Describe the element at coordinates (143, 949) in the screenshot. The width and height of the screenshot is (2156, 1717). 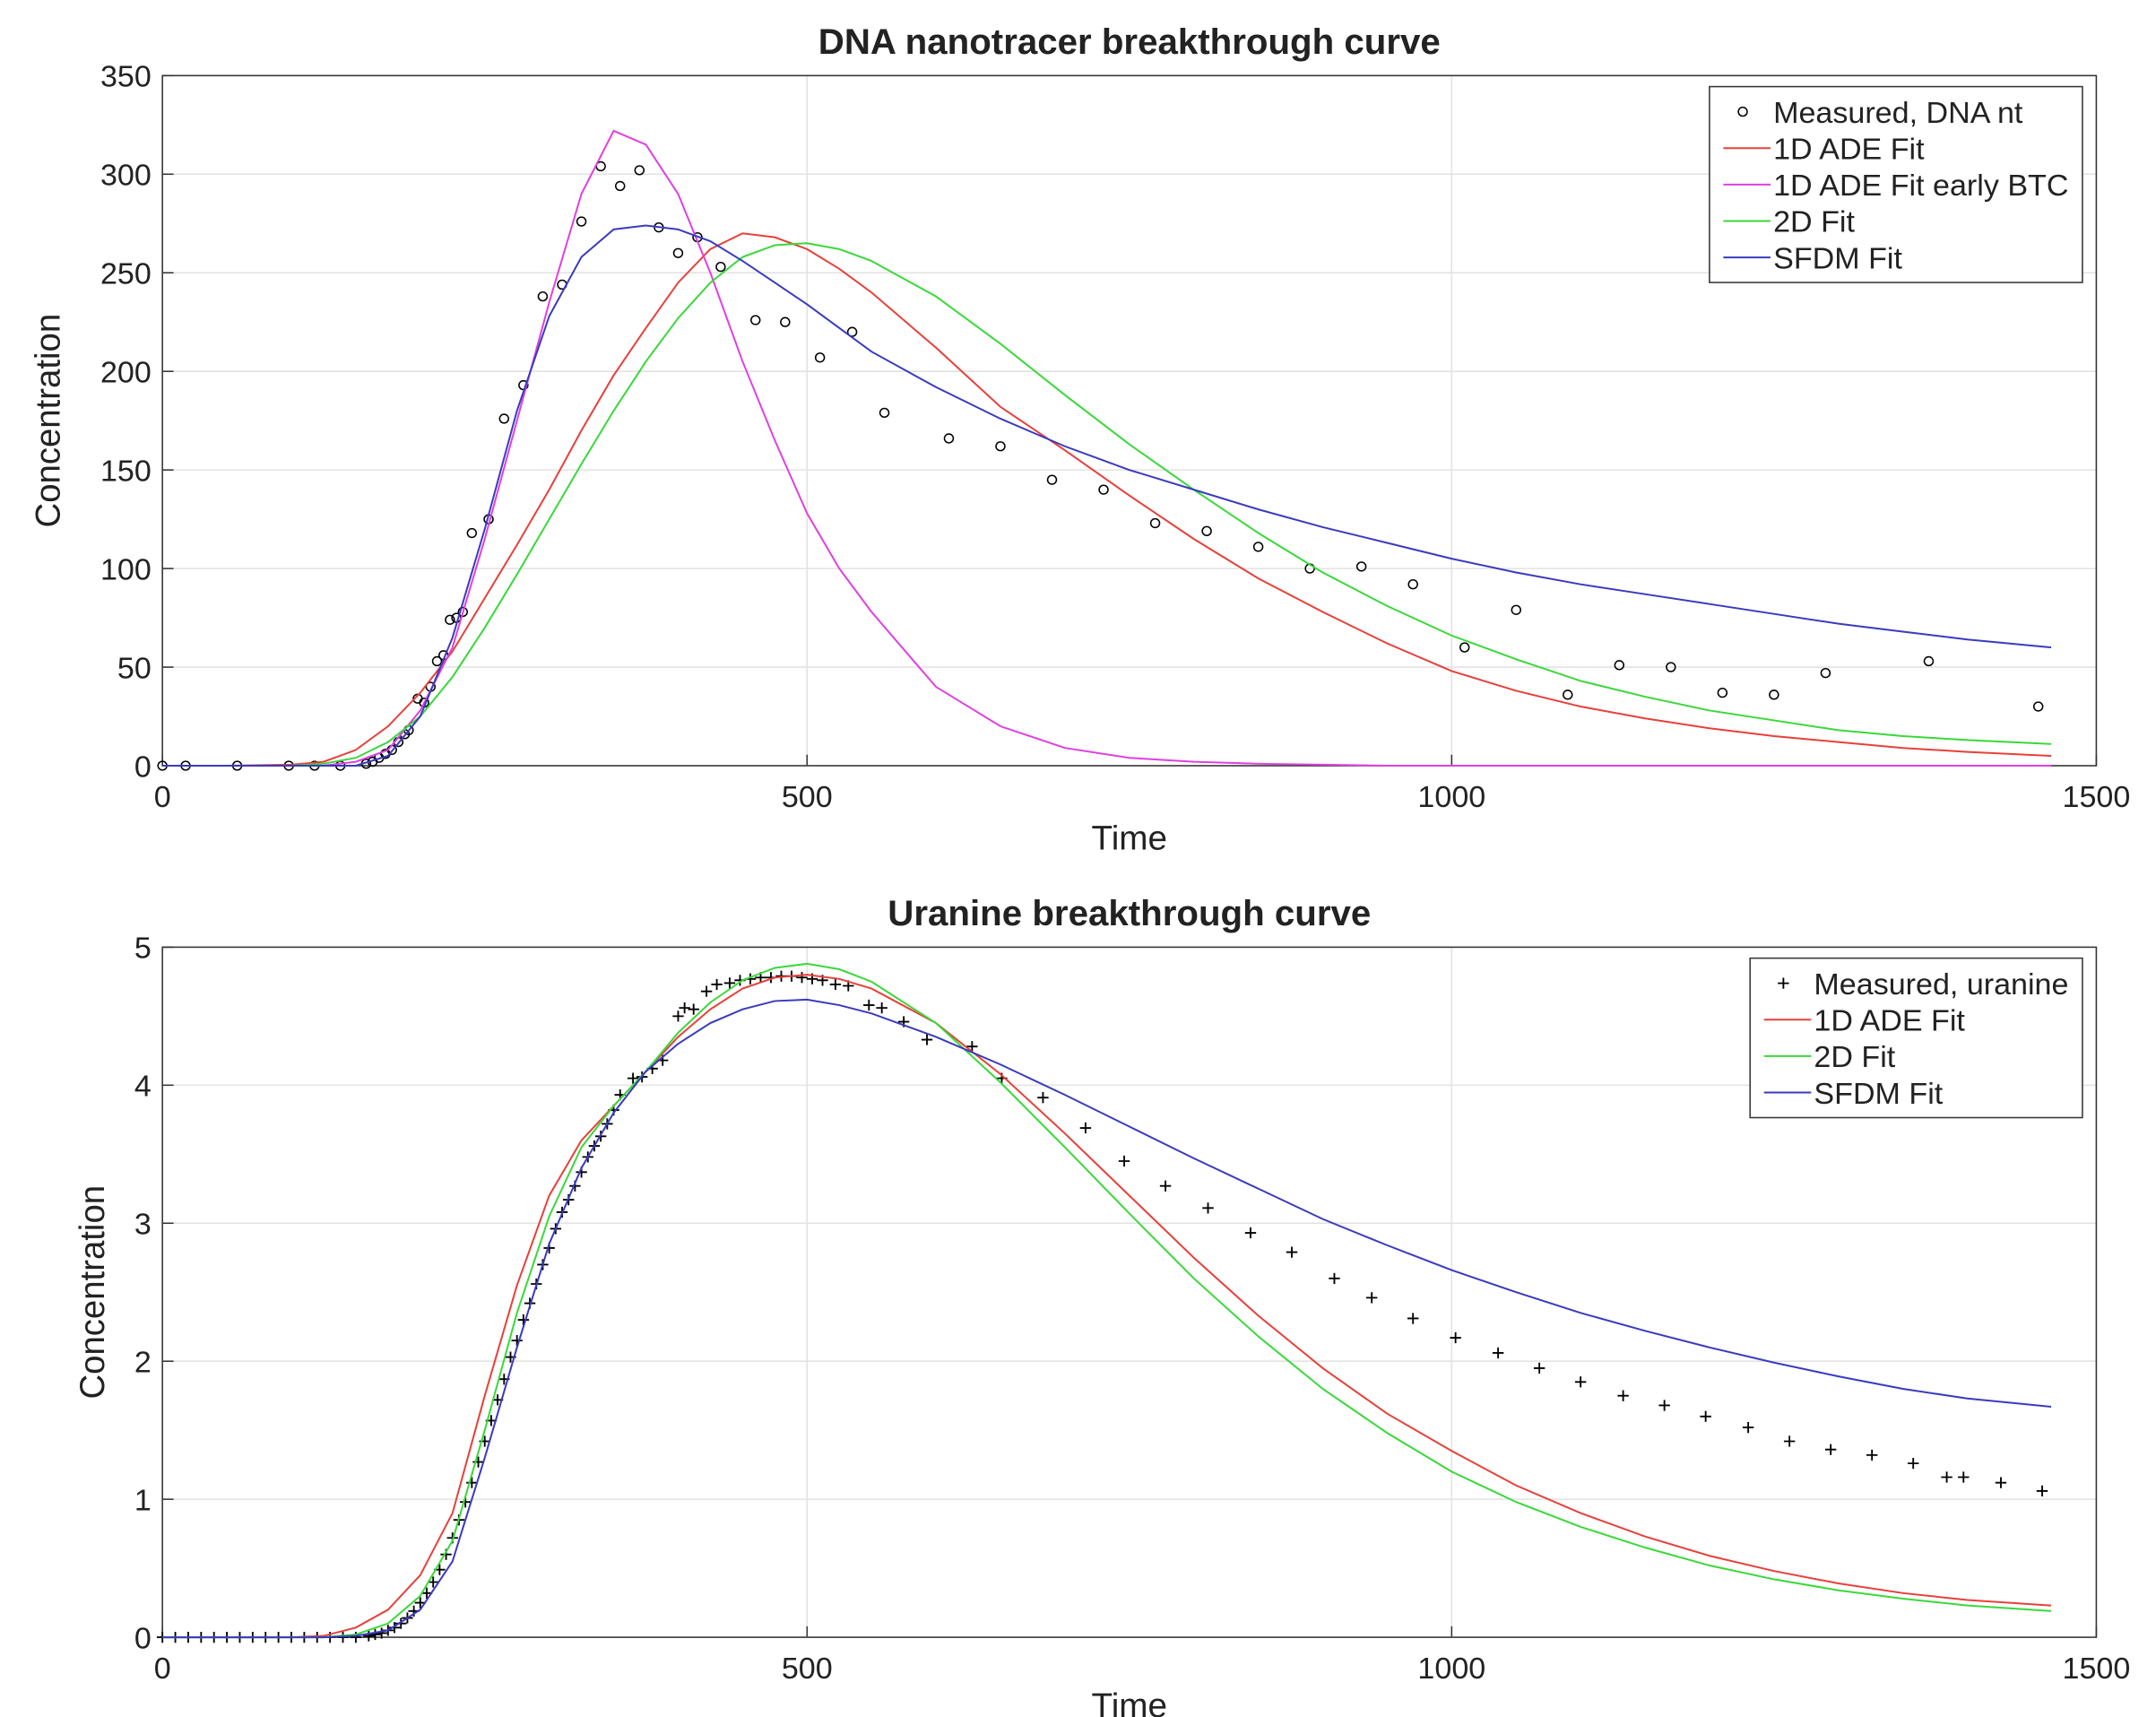
I see `y-tick-label: 5` at that location.